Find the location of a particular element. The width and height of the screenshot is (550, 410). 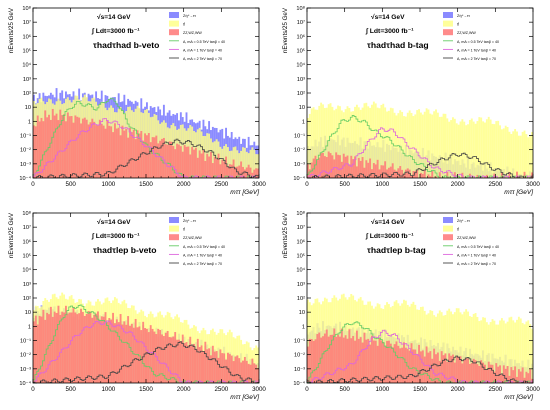

x-tick-label: 2500 is located at coordinates (495, 184).